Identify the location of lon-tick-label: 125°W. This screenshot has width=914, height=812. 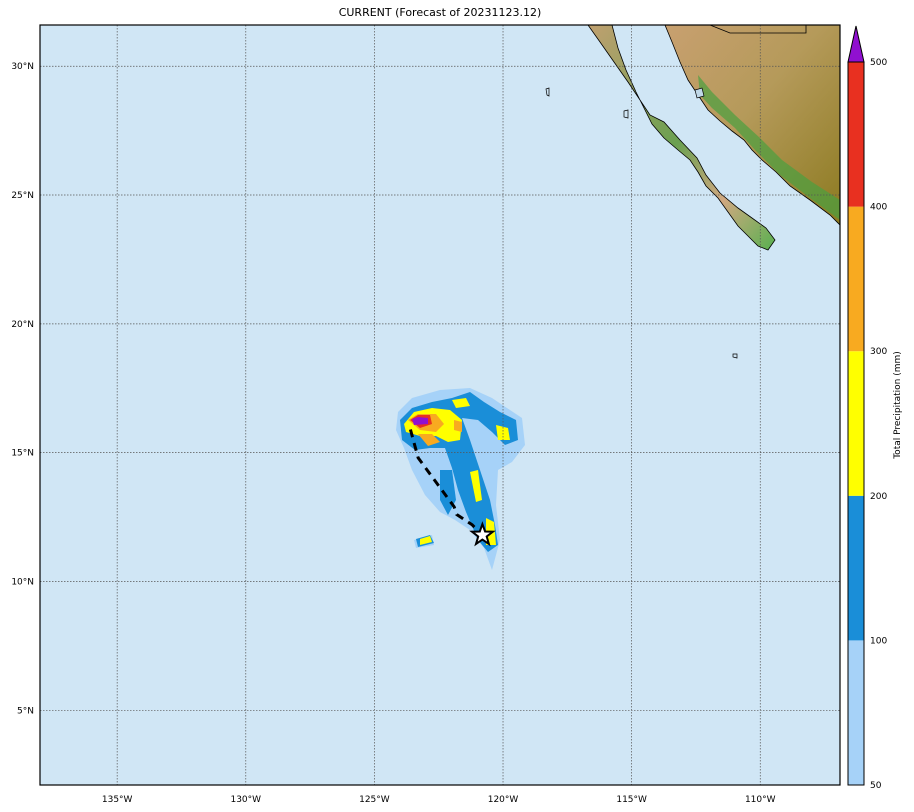
(374, 800).